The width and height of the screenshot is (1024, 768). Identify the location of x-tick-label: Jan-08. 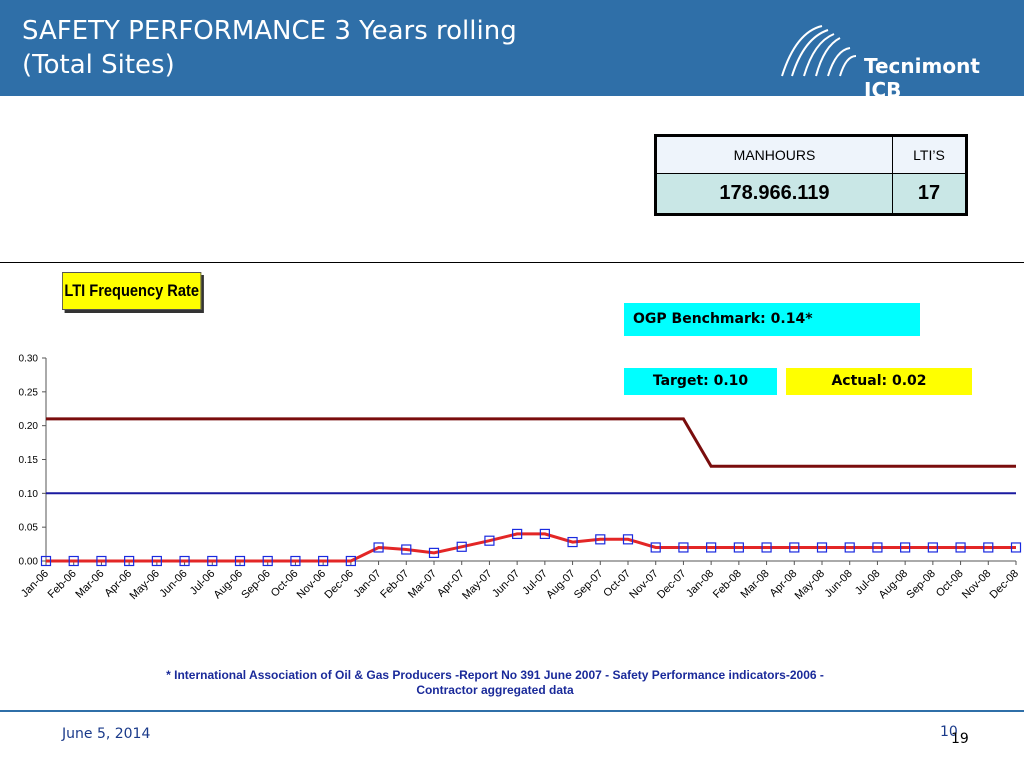
(700, 584).